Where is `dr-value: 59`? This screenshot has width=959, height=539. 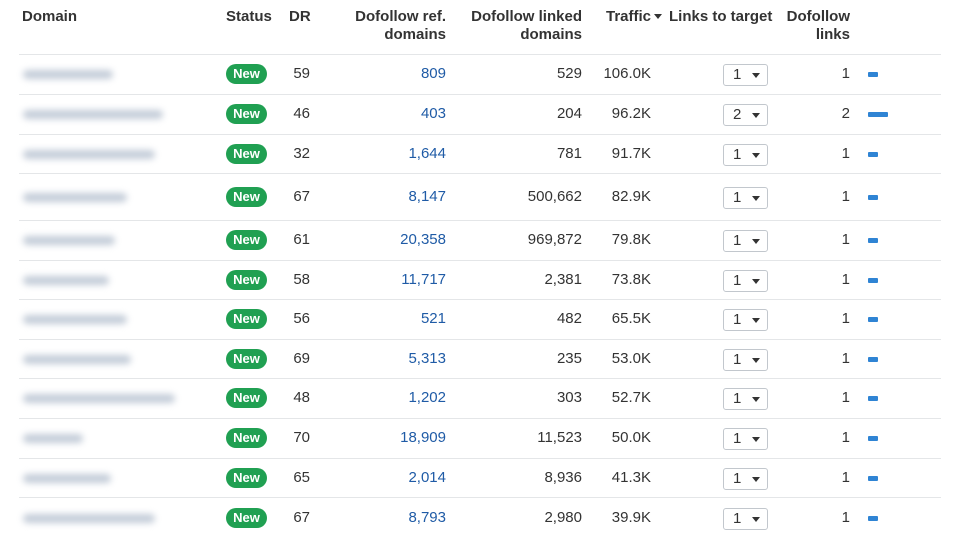
dr-value: 59 is located at coordinates (301, 73).